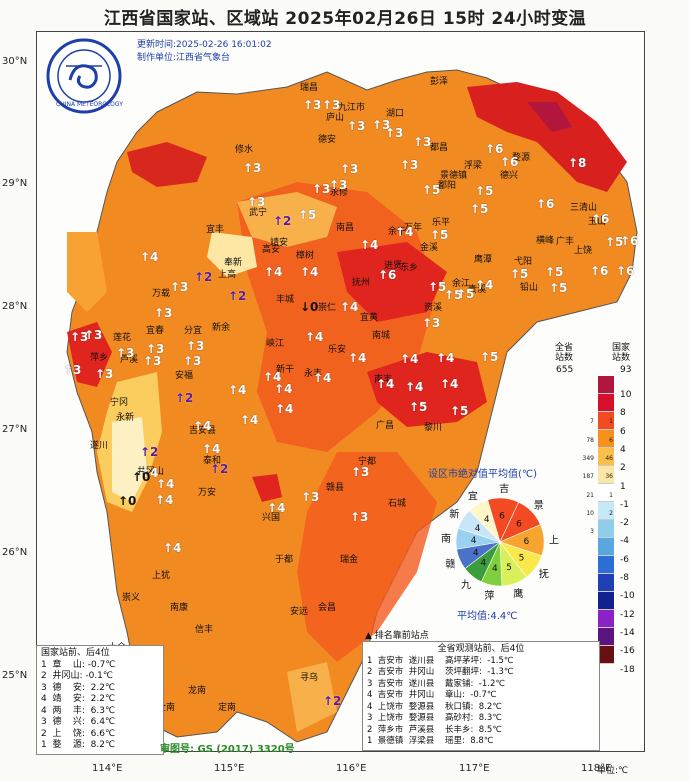 This screenshot has width=690, height=781. What do you see at coordinates (78, 664) in the screenshot?
I see `national-rank-row: 1 章 山: -0.7℃` at bounding box center [78, 664].